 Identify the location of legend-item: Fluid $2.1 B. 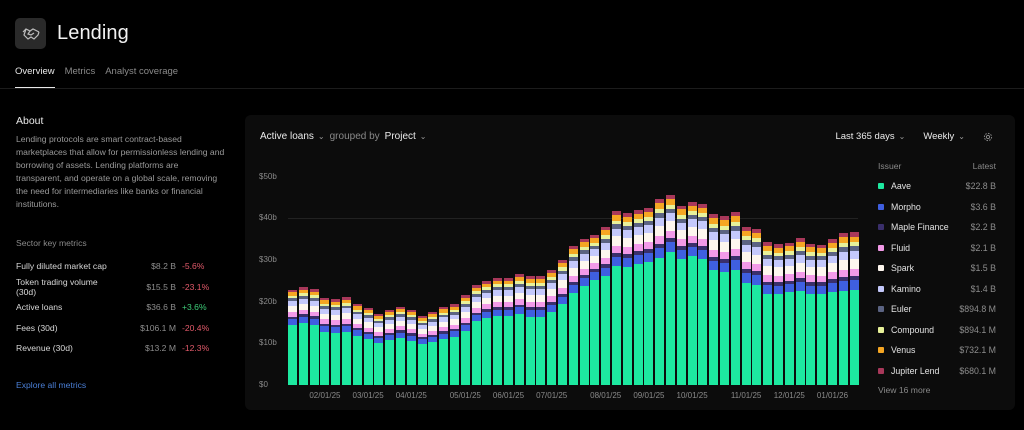
(937, 248).